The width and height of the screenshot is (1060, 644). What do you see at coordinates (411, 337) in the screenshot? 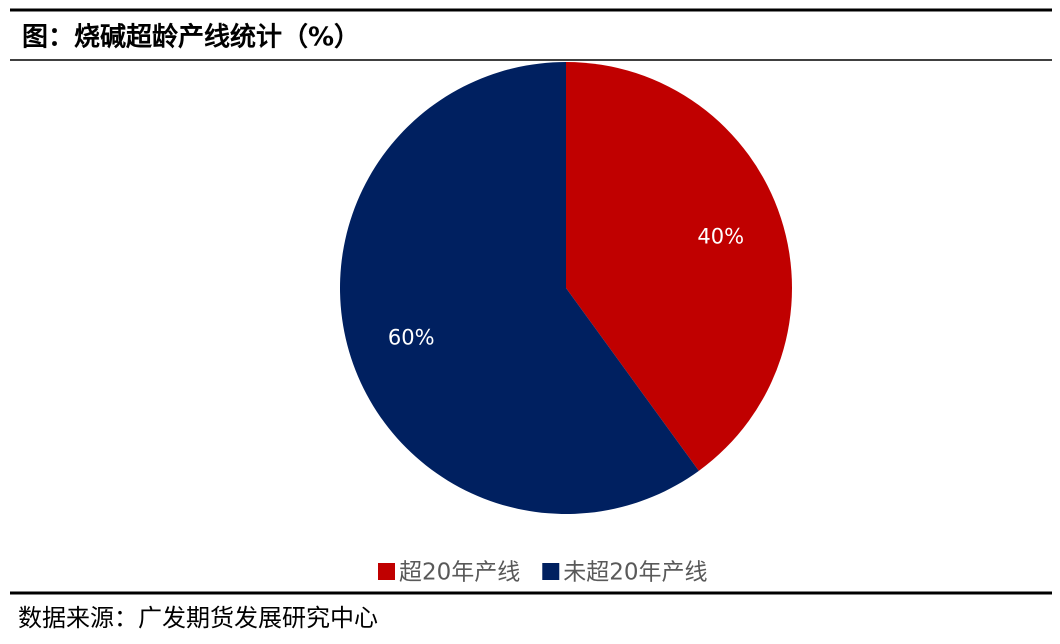
I see `data-label: 60%` at bounding box center [411, 337].